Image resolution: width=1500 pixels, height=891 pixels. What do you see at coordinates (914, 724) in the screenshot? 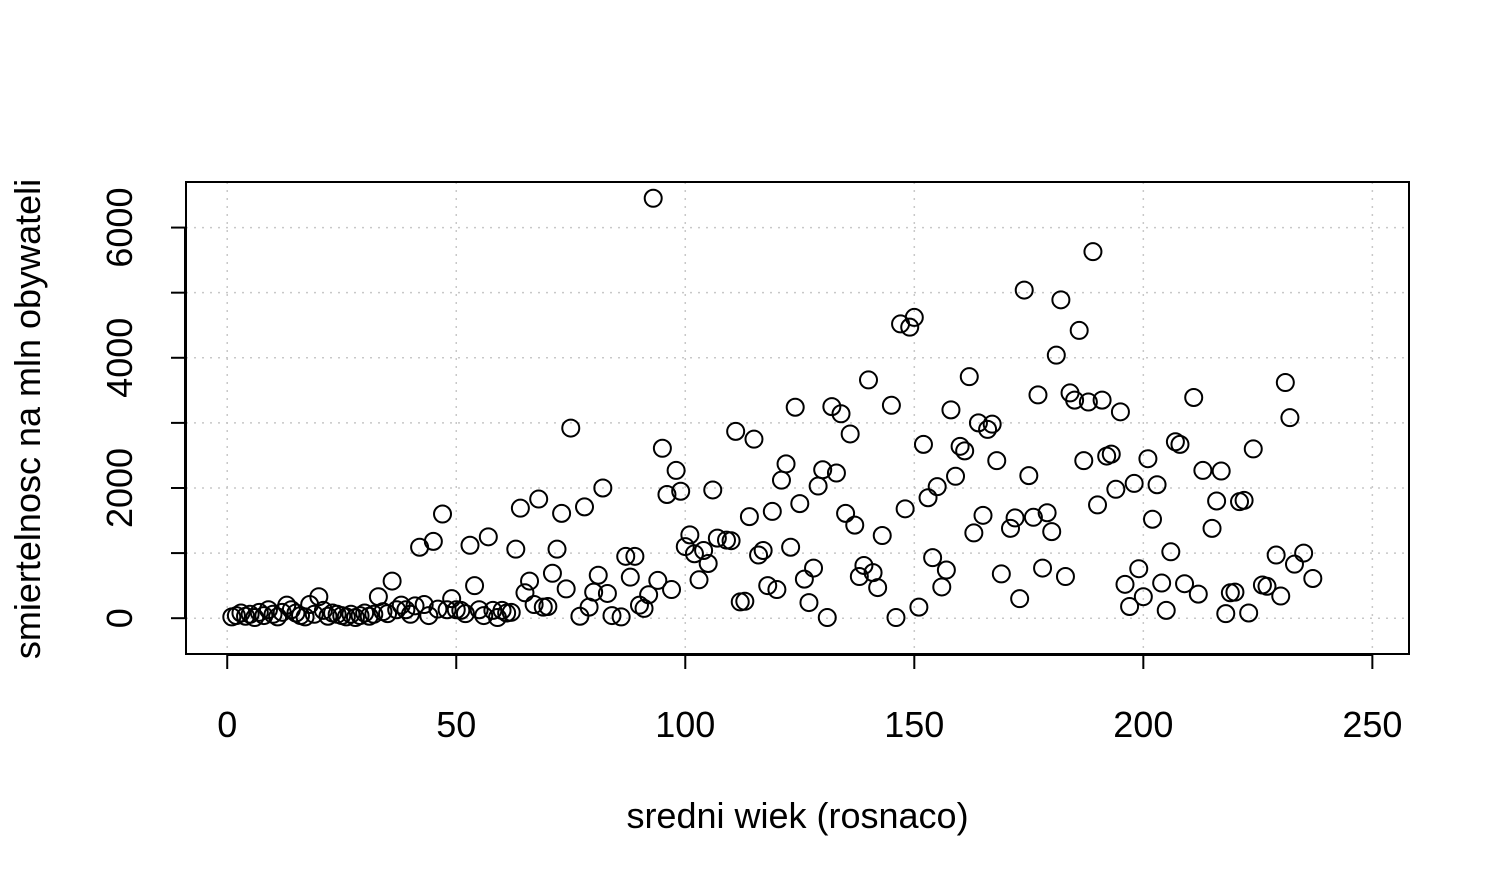
I see `x-tick-label: 150` at bounding box center [914, 724].